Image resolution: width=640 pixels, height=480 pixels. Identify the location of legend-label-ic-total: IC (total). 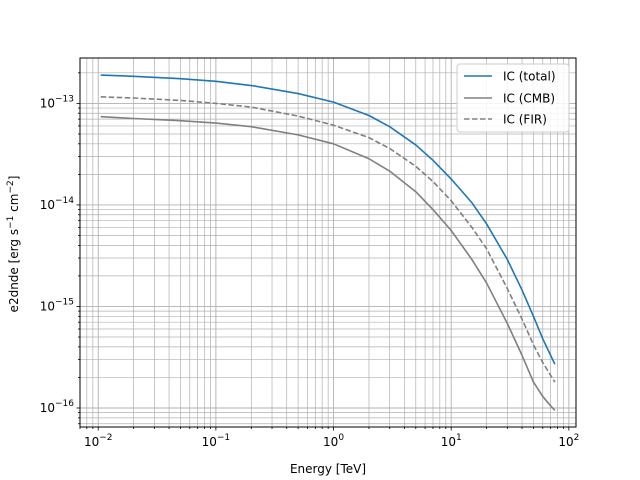
(529, 77).